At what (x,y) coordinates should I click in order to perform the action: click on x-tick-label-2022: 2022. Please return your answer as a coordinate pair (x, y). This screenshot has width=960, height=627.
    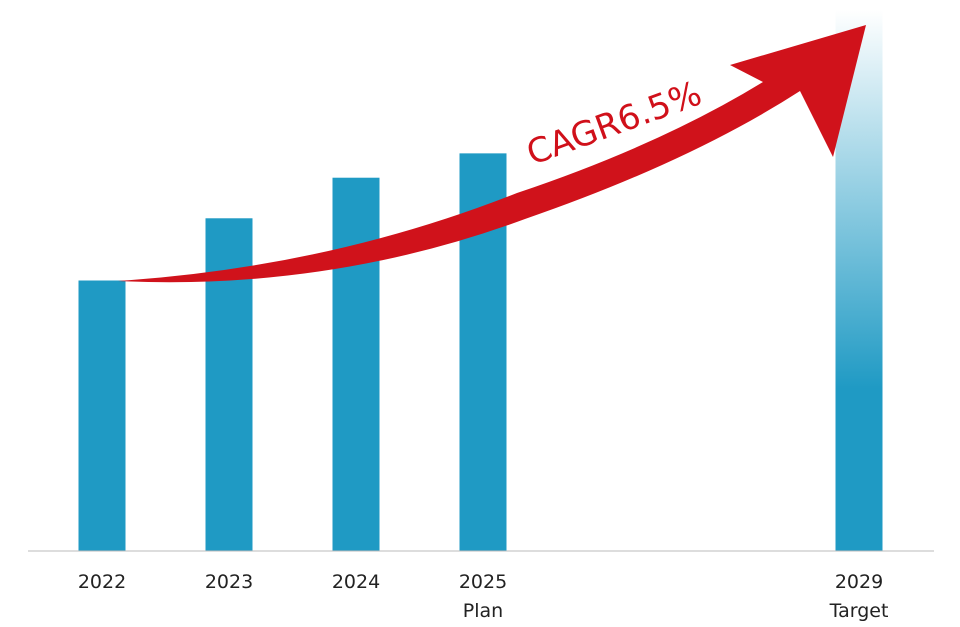
    Looking at the image, I should click on (102, 582).